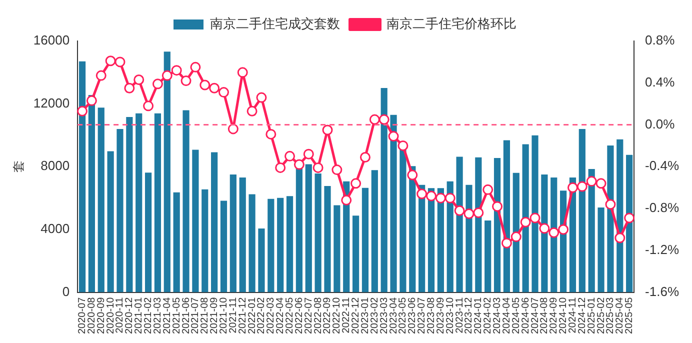 This screenshot has height=343, width=692. Describe the element at coordinates (19, 166) in the screenshot. I see `y-axis-title: 套` at that location.